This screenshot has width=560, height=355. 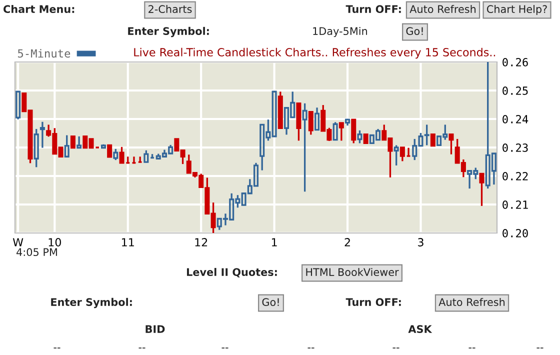 What do you see at coordinates (44, 53) in the screenshot?
I see `legend-label: 5-Minute` at bounding box center [44, 53].